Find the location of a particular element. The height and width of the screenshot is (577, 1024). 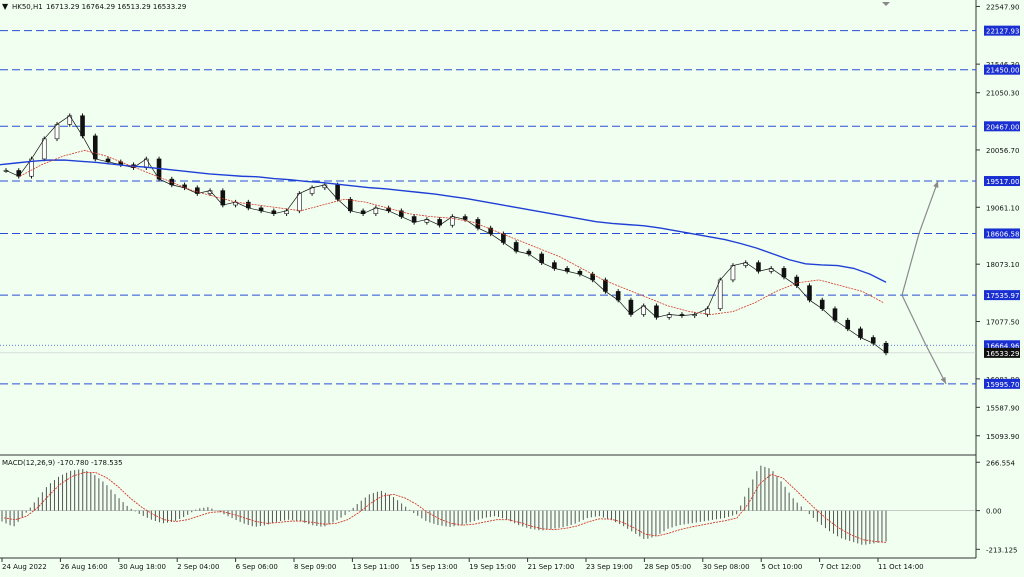

time-tick-label: 15 Sep 13:00 is located at coordinates (434, 567).